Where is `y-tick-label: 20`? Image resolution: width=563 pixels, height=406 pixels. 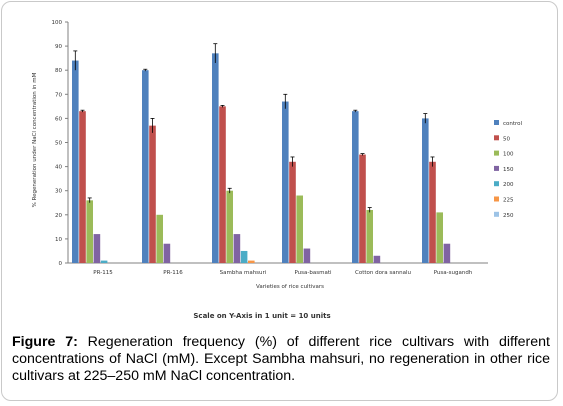 y-tick-label: 20 is located at coordinates (58, 216).